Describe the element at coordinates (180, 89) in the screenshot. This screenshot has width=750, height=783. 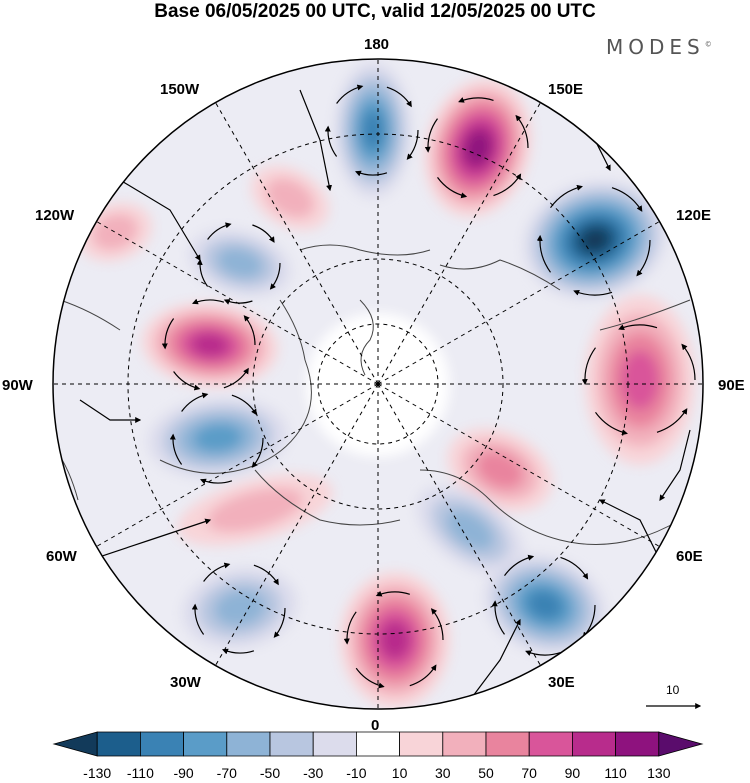
I see `lon-label-150w: 150W` at that location.